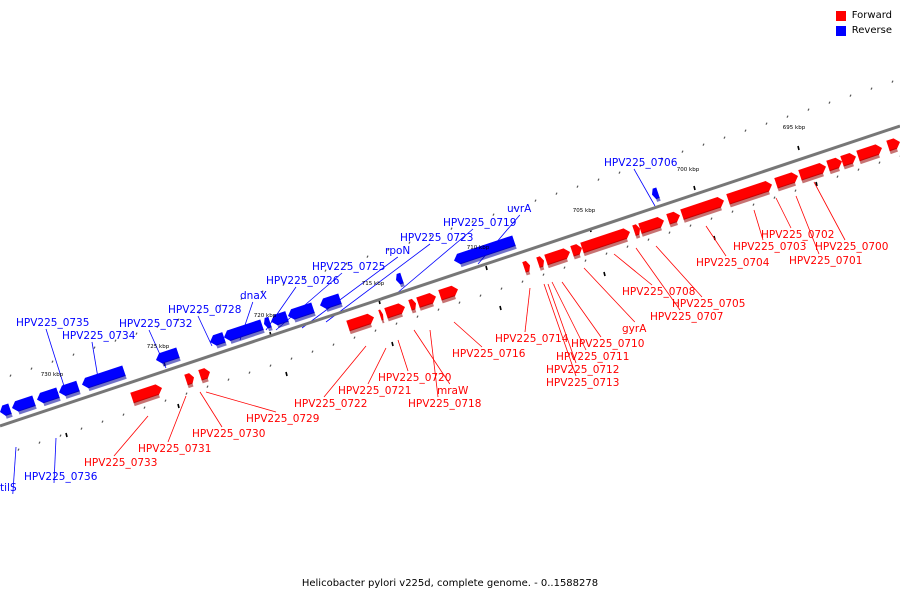  I want to click on reverse-label-hpv225-0706: HPV225_0706, so click(641, 163).